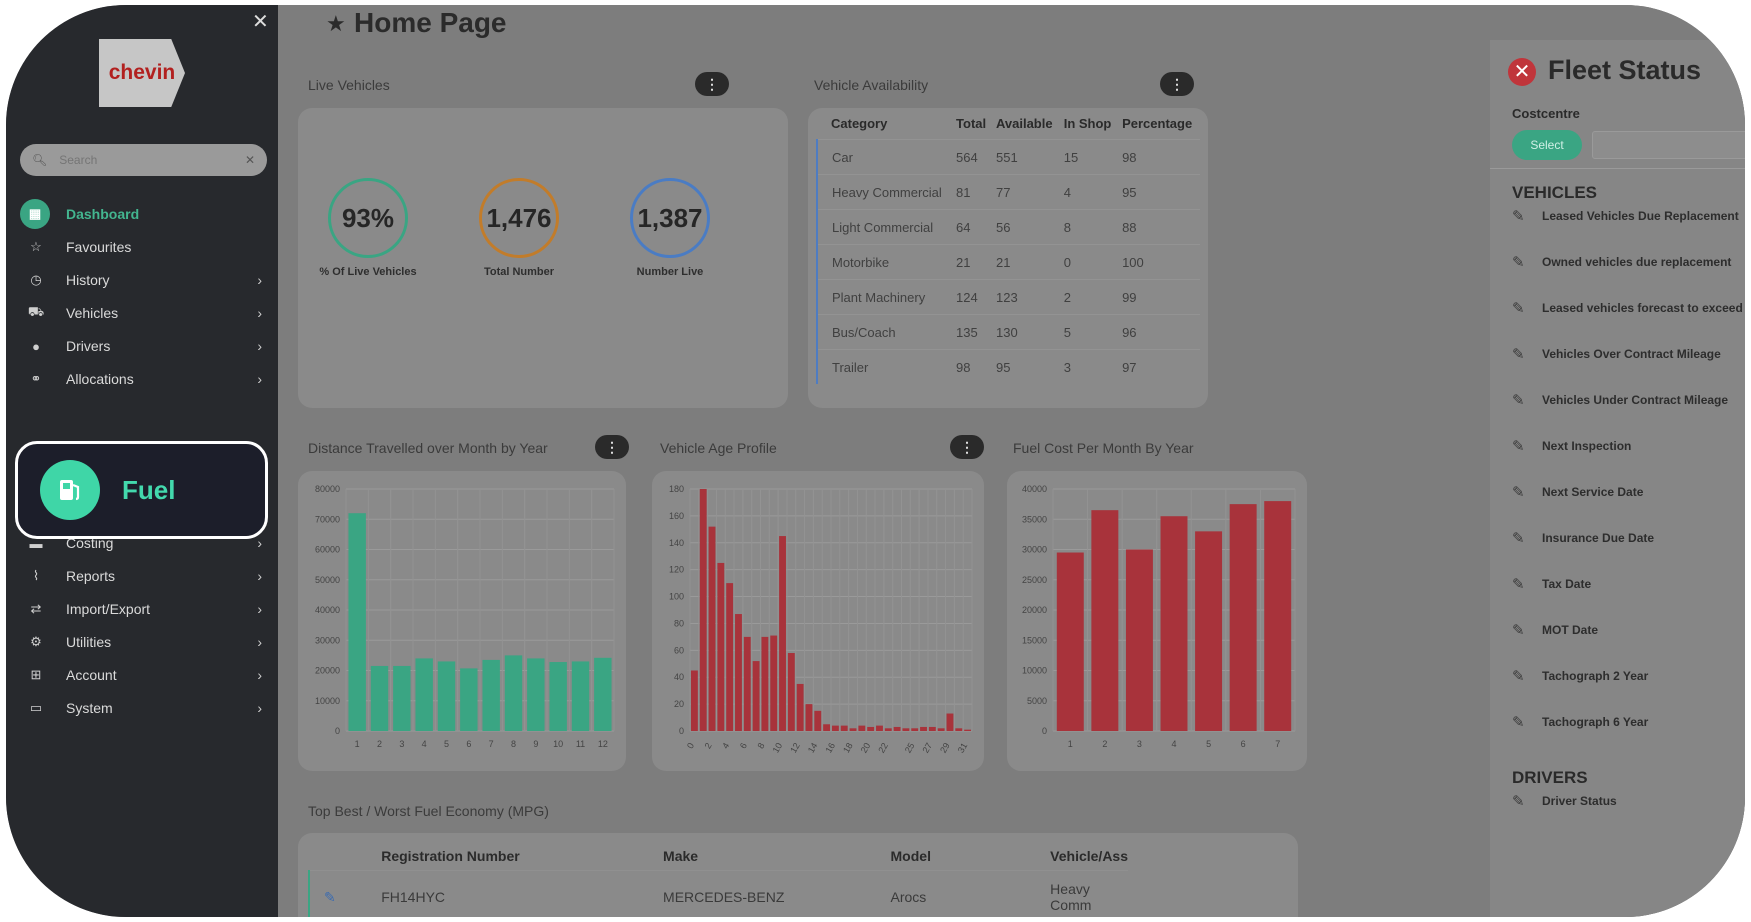 Image resolution: width=1751 pixels, height=922 pixels. Describe the element at coordinates (1628, 801) in the screenshot. I see `fleet-status-row: ✎ Driver Status` at that location.